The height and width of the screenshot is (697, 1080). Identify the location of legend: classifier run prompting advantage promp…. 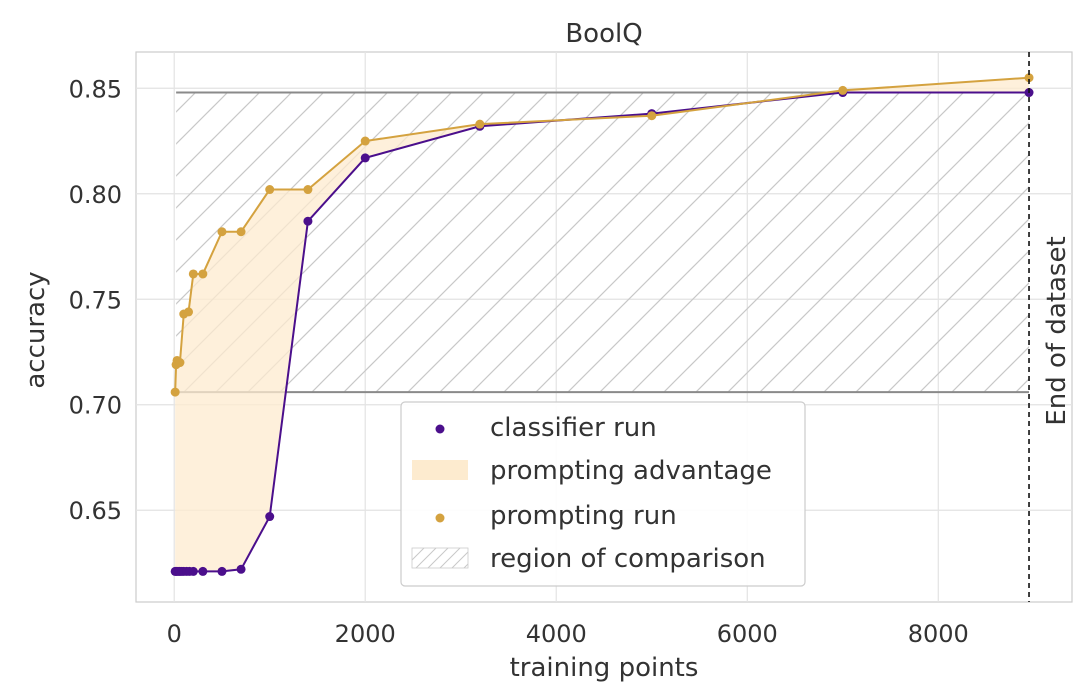
(603, 494).